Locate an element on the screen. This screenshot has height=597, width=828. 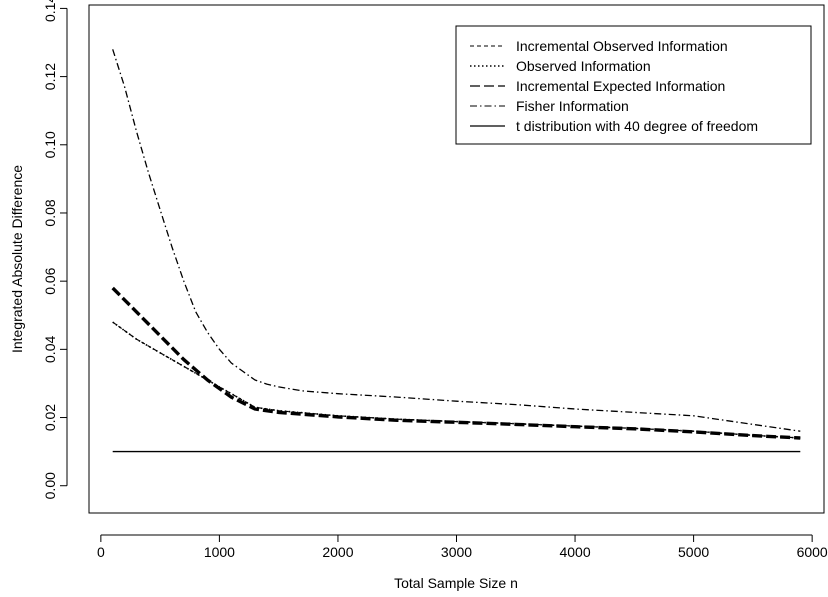
y-axis-title: Integrated Absolute Difference is located at coordinates (17, 259).